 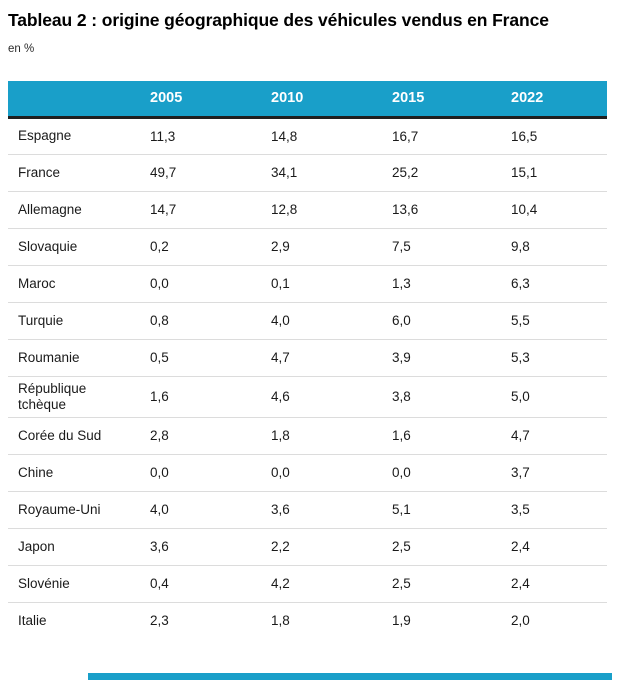 What do you see at coordinates (331, 209) in the screenshot?
I see `value-cell: 12,8` at bounding box center [331, 209].